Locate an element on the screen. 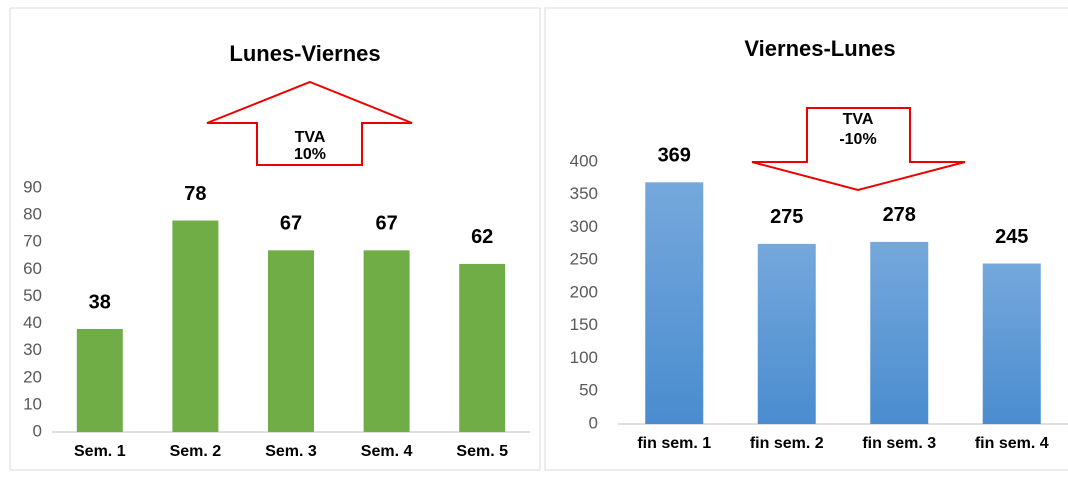 The image size is (1068, 481). x-tick-label: fin sem. 1 is located at coordinates (674, 443).